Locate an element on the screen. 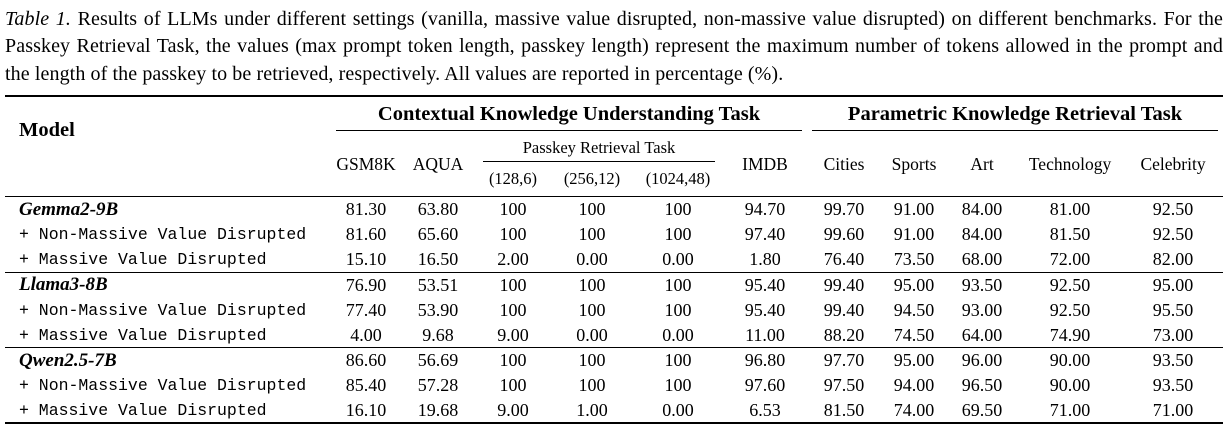 Image resolution: width=1227 pixels, height=429 pixels. value-cell: 56.69 is located at coordinates (438, 360).